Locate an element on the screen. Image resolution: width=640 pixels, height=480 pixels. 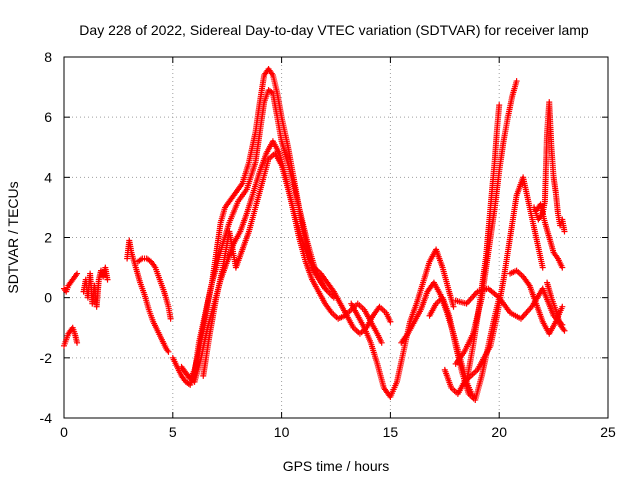
series-arc17 is located at coordinates (536, 302).